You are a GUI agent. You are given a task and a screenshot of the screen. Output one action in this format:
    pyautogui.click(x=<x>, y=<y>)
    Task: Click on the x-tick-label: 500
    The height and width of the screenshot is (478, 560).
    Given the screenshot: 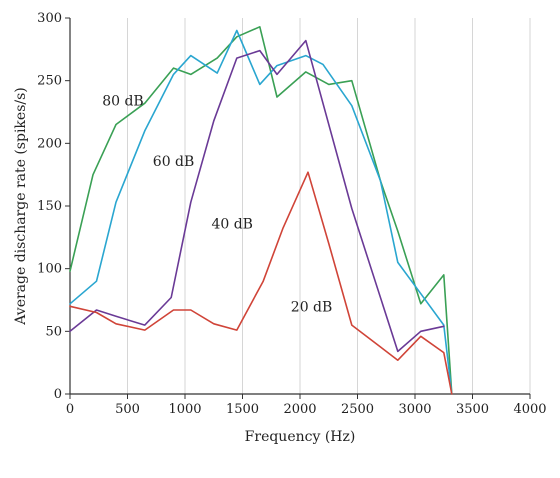 What is the action you would take?
    pyautogui.click(x=127, y=409)
    